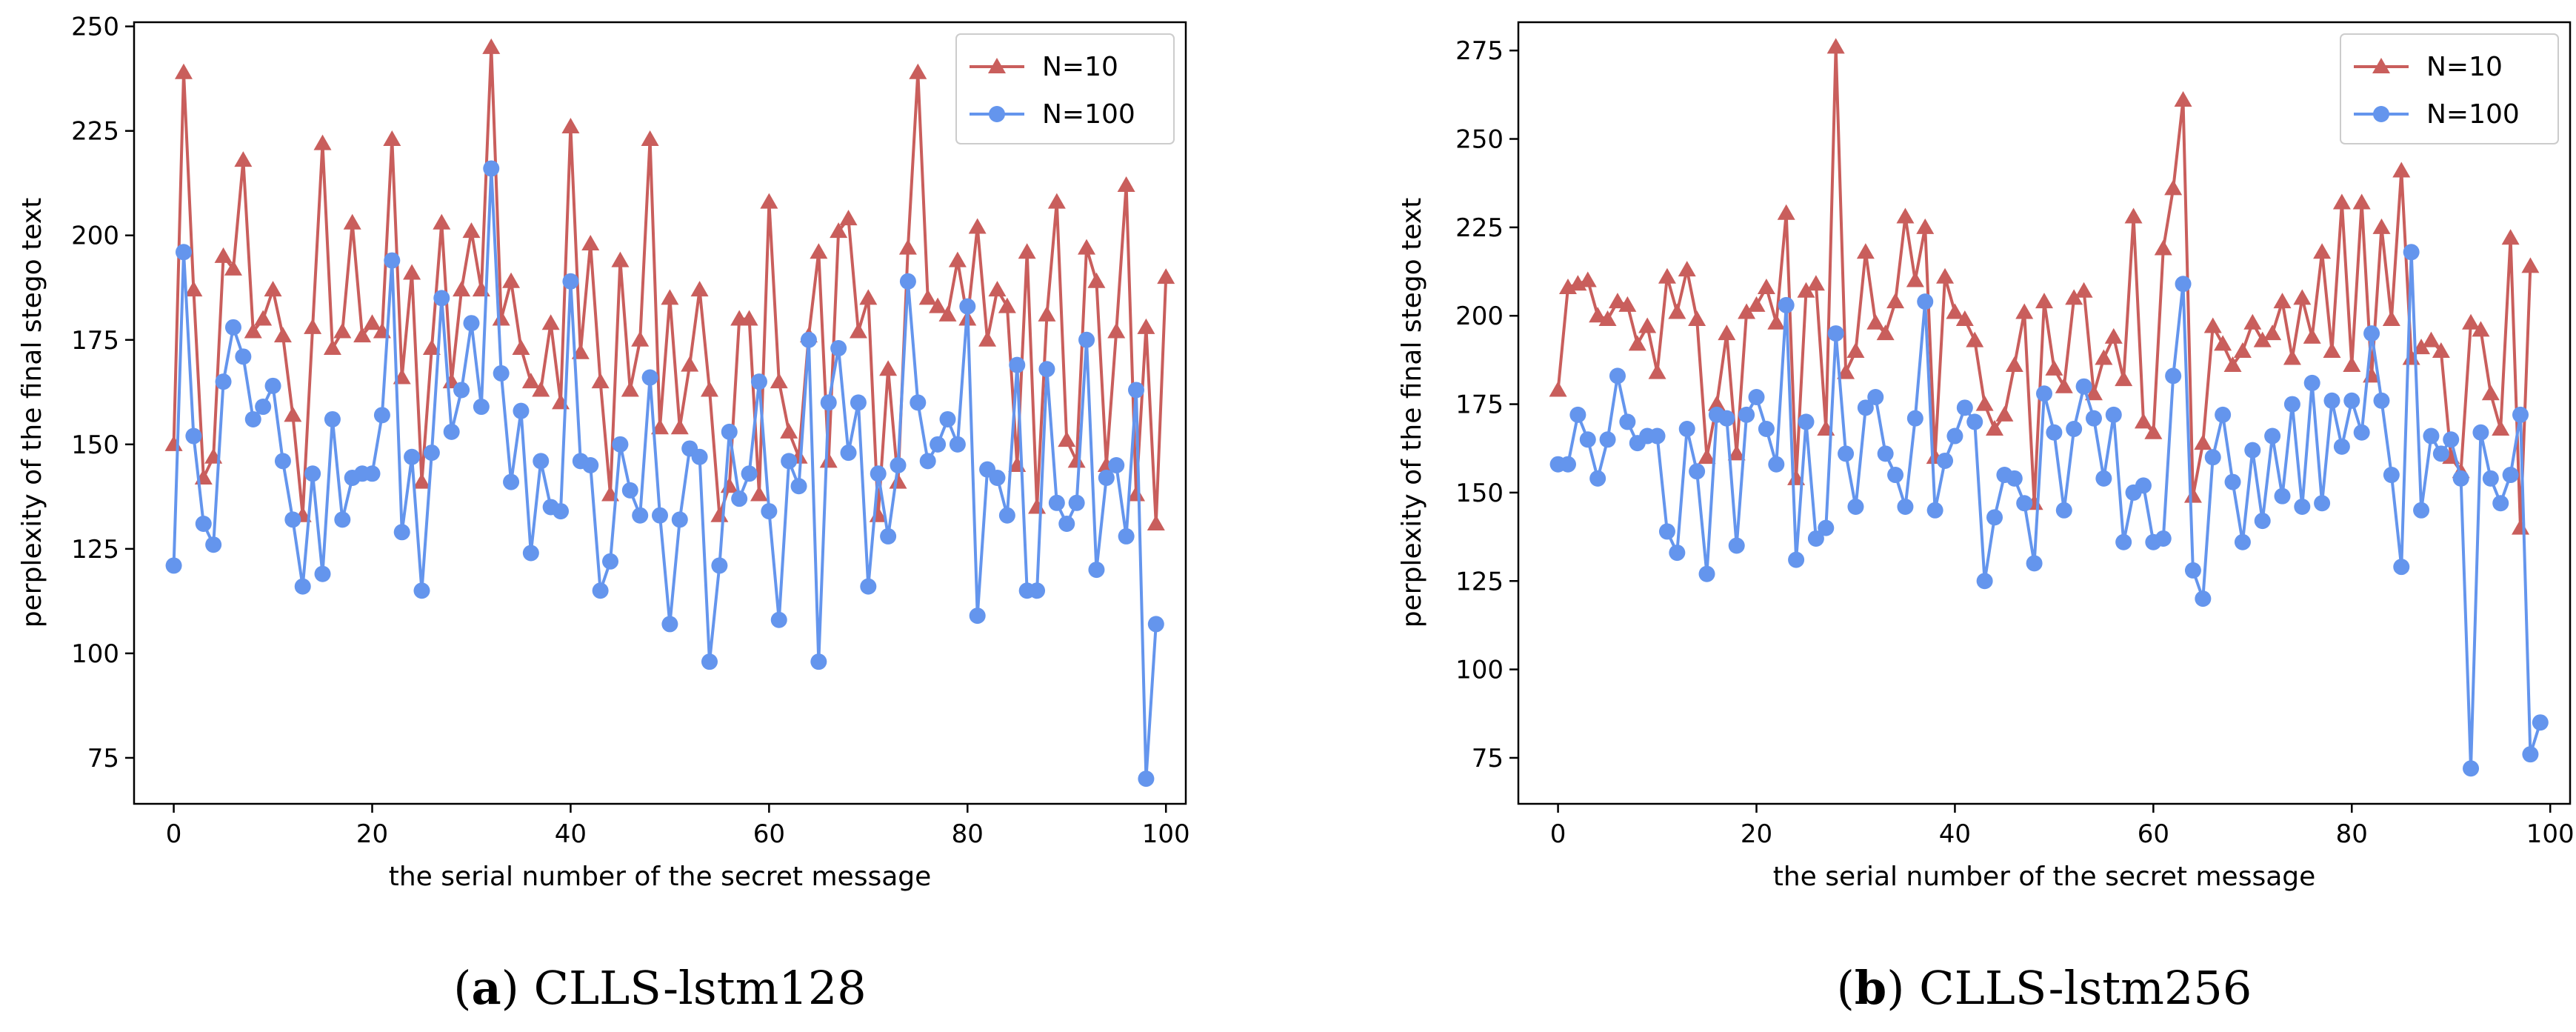 The image size is (2576, 1032). I want to click on panel-a-y-tick-label: 200, so click(95, 236).